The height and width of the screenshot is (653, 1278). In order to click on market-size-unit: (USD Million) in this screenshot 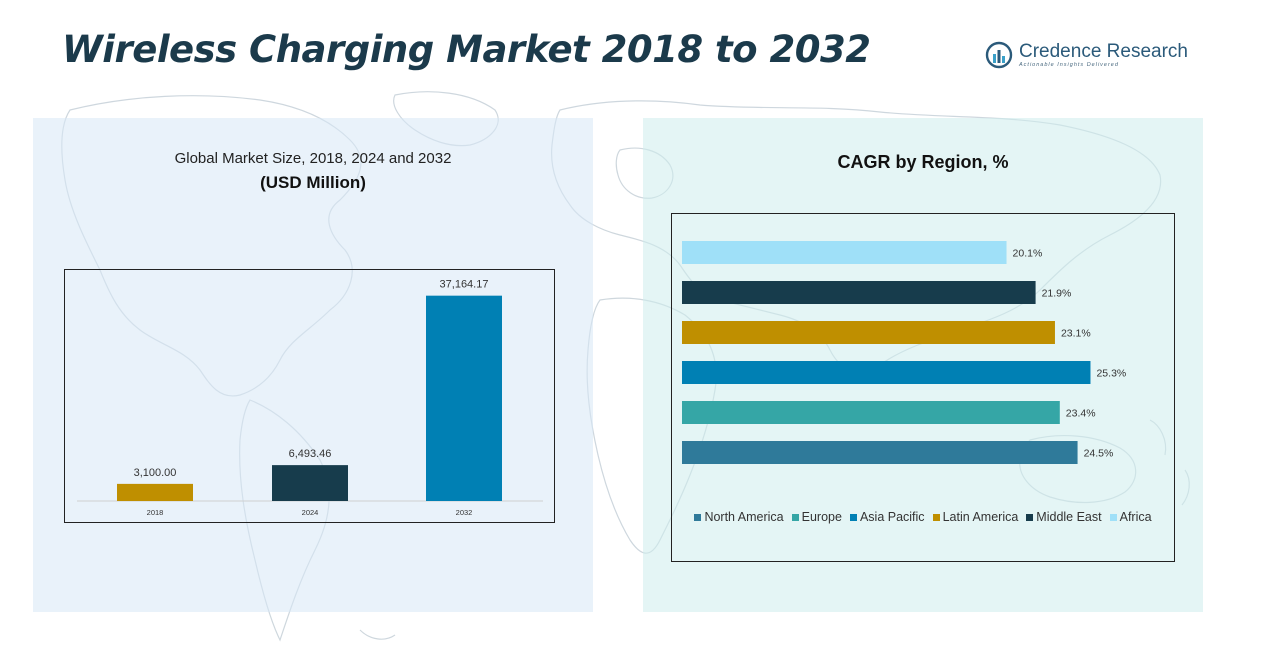, I will do `click(313, 182)`.